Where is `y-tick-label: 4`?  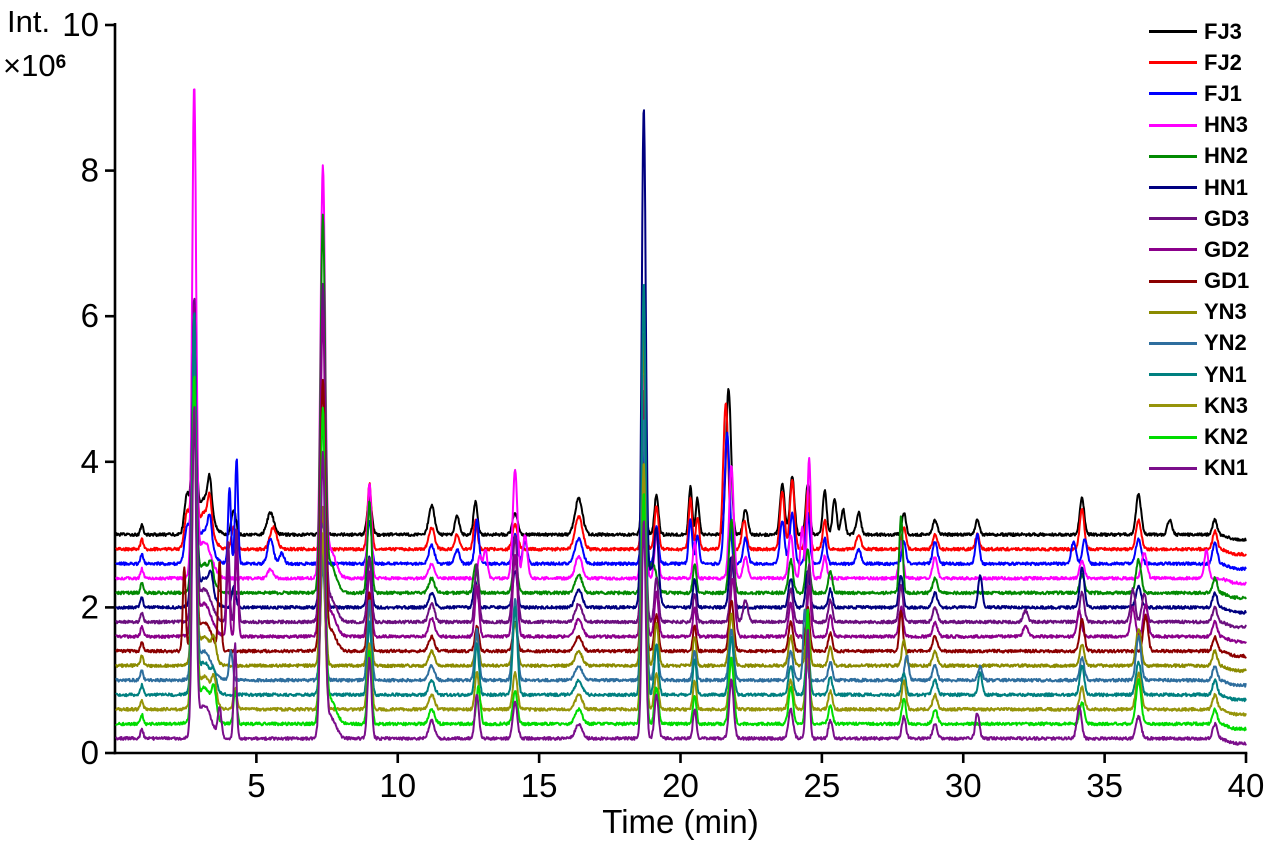
y-tick-label: 4 is located at coordinates (90, 461).